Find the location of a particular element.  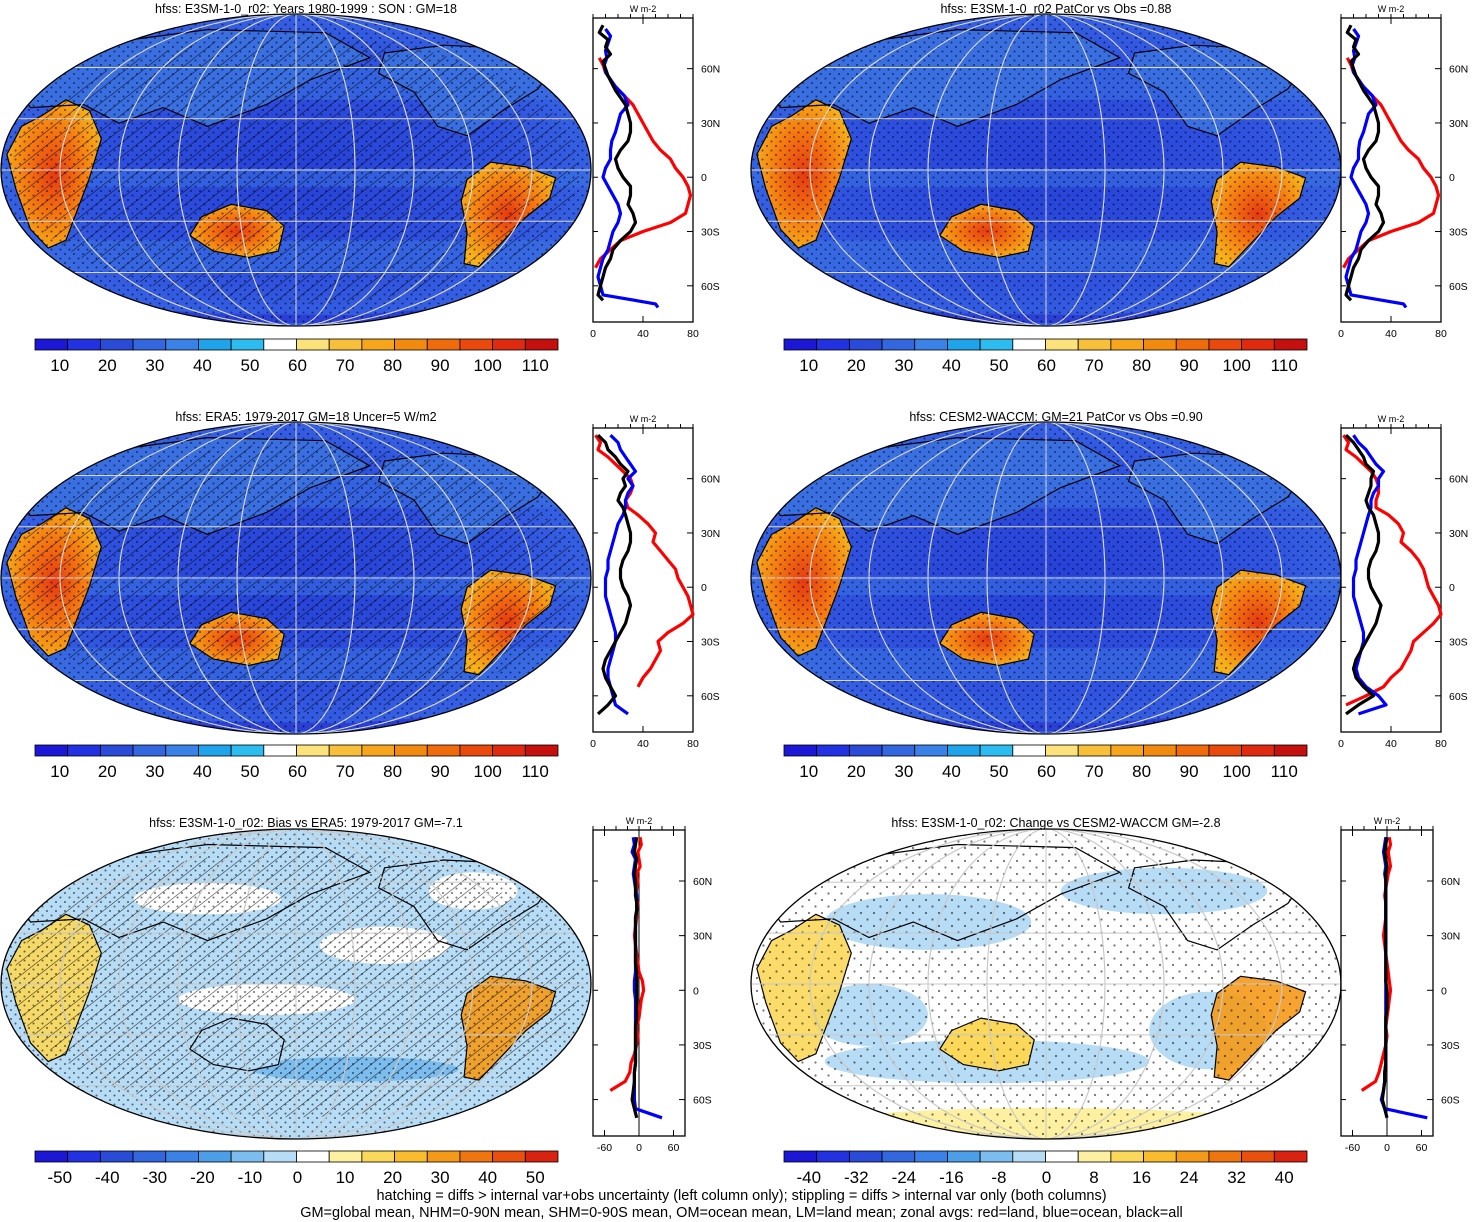

x-tick-label: 60 is located at coordinates (1422, 1148).